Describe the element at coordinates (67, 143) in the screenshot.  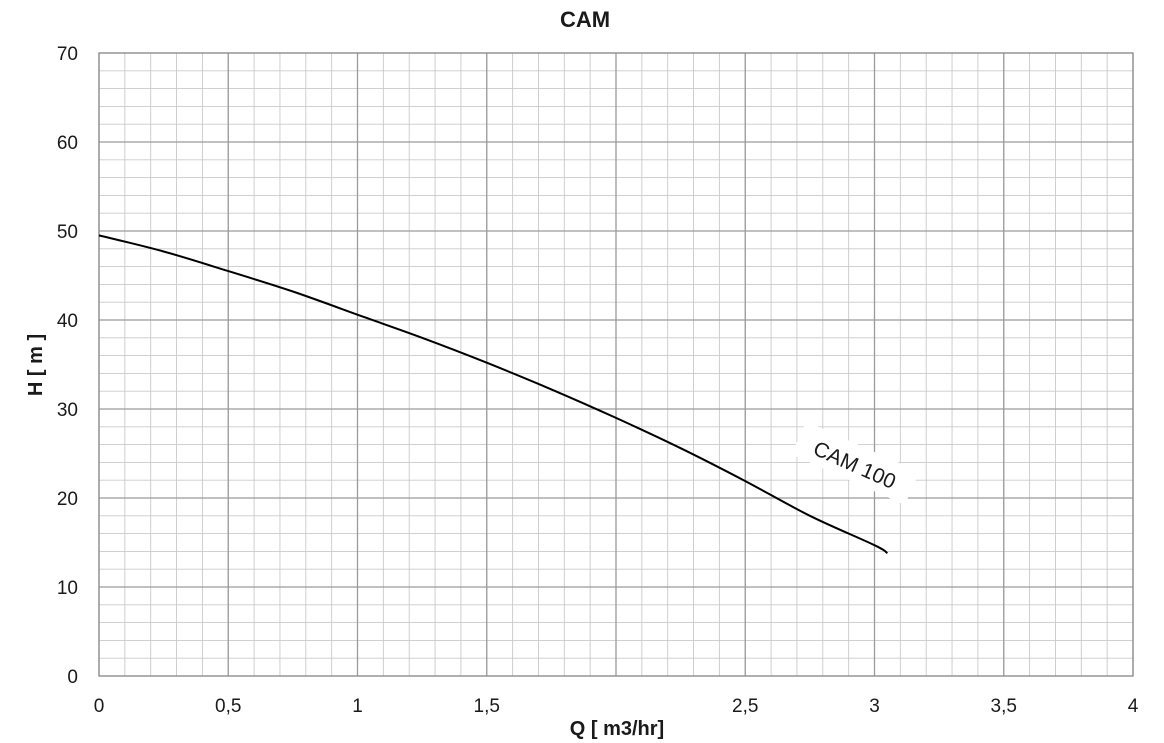
I see `y-tick-label: 60` at that location.